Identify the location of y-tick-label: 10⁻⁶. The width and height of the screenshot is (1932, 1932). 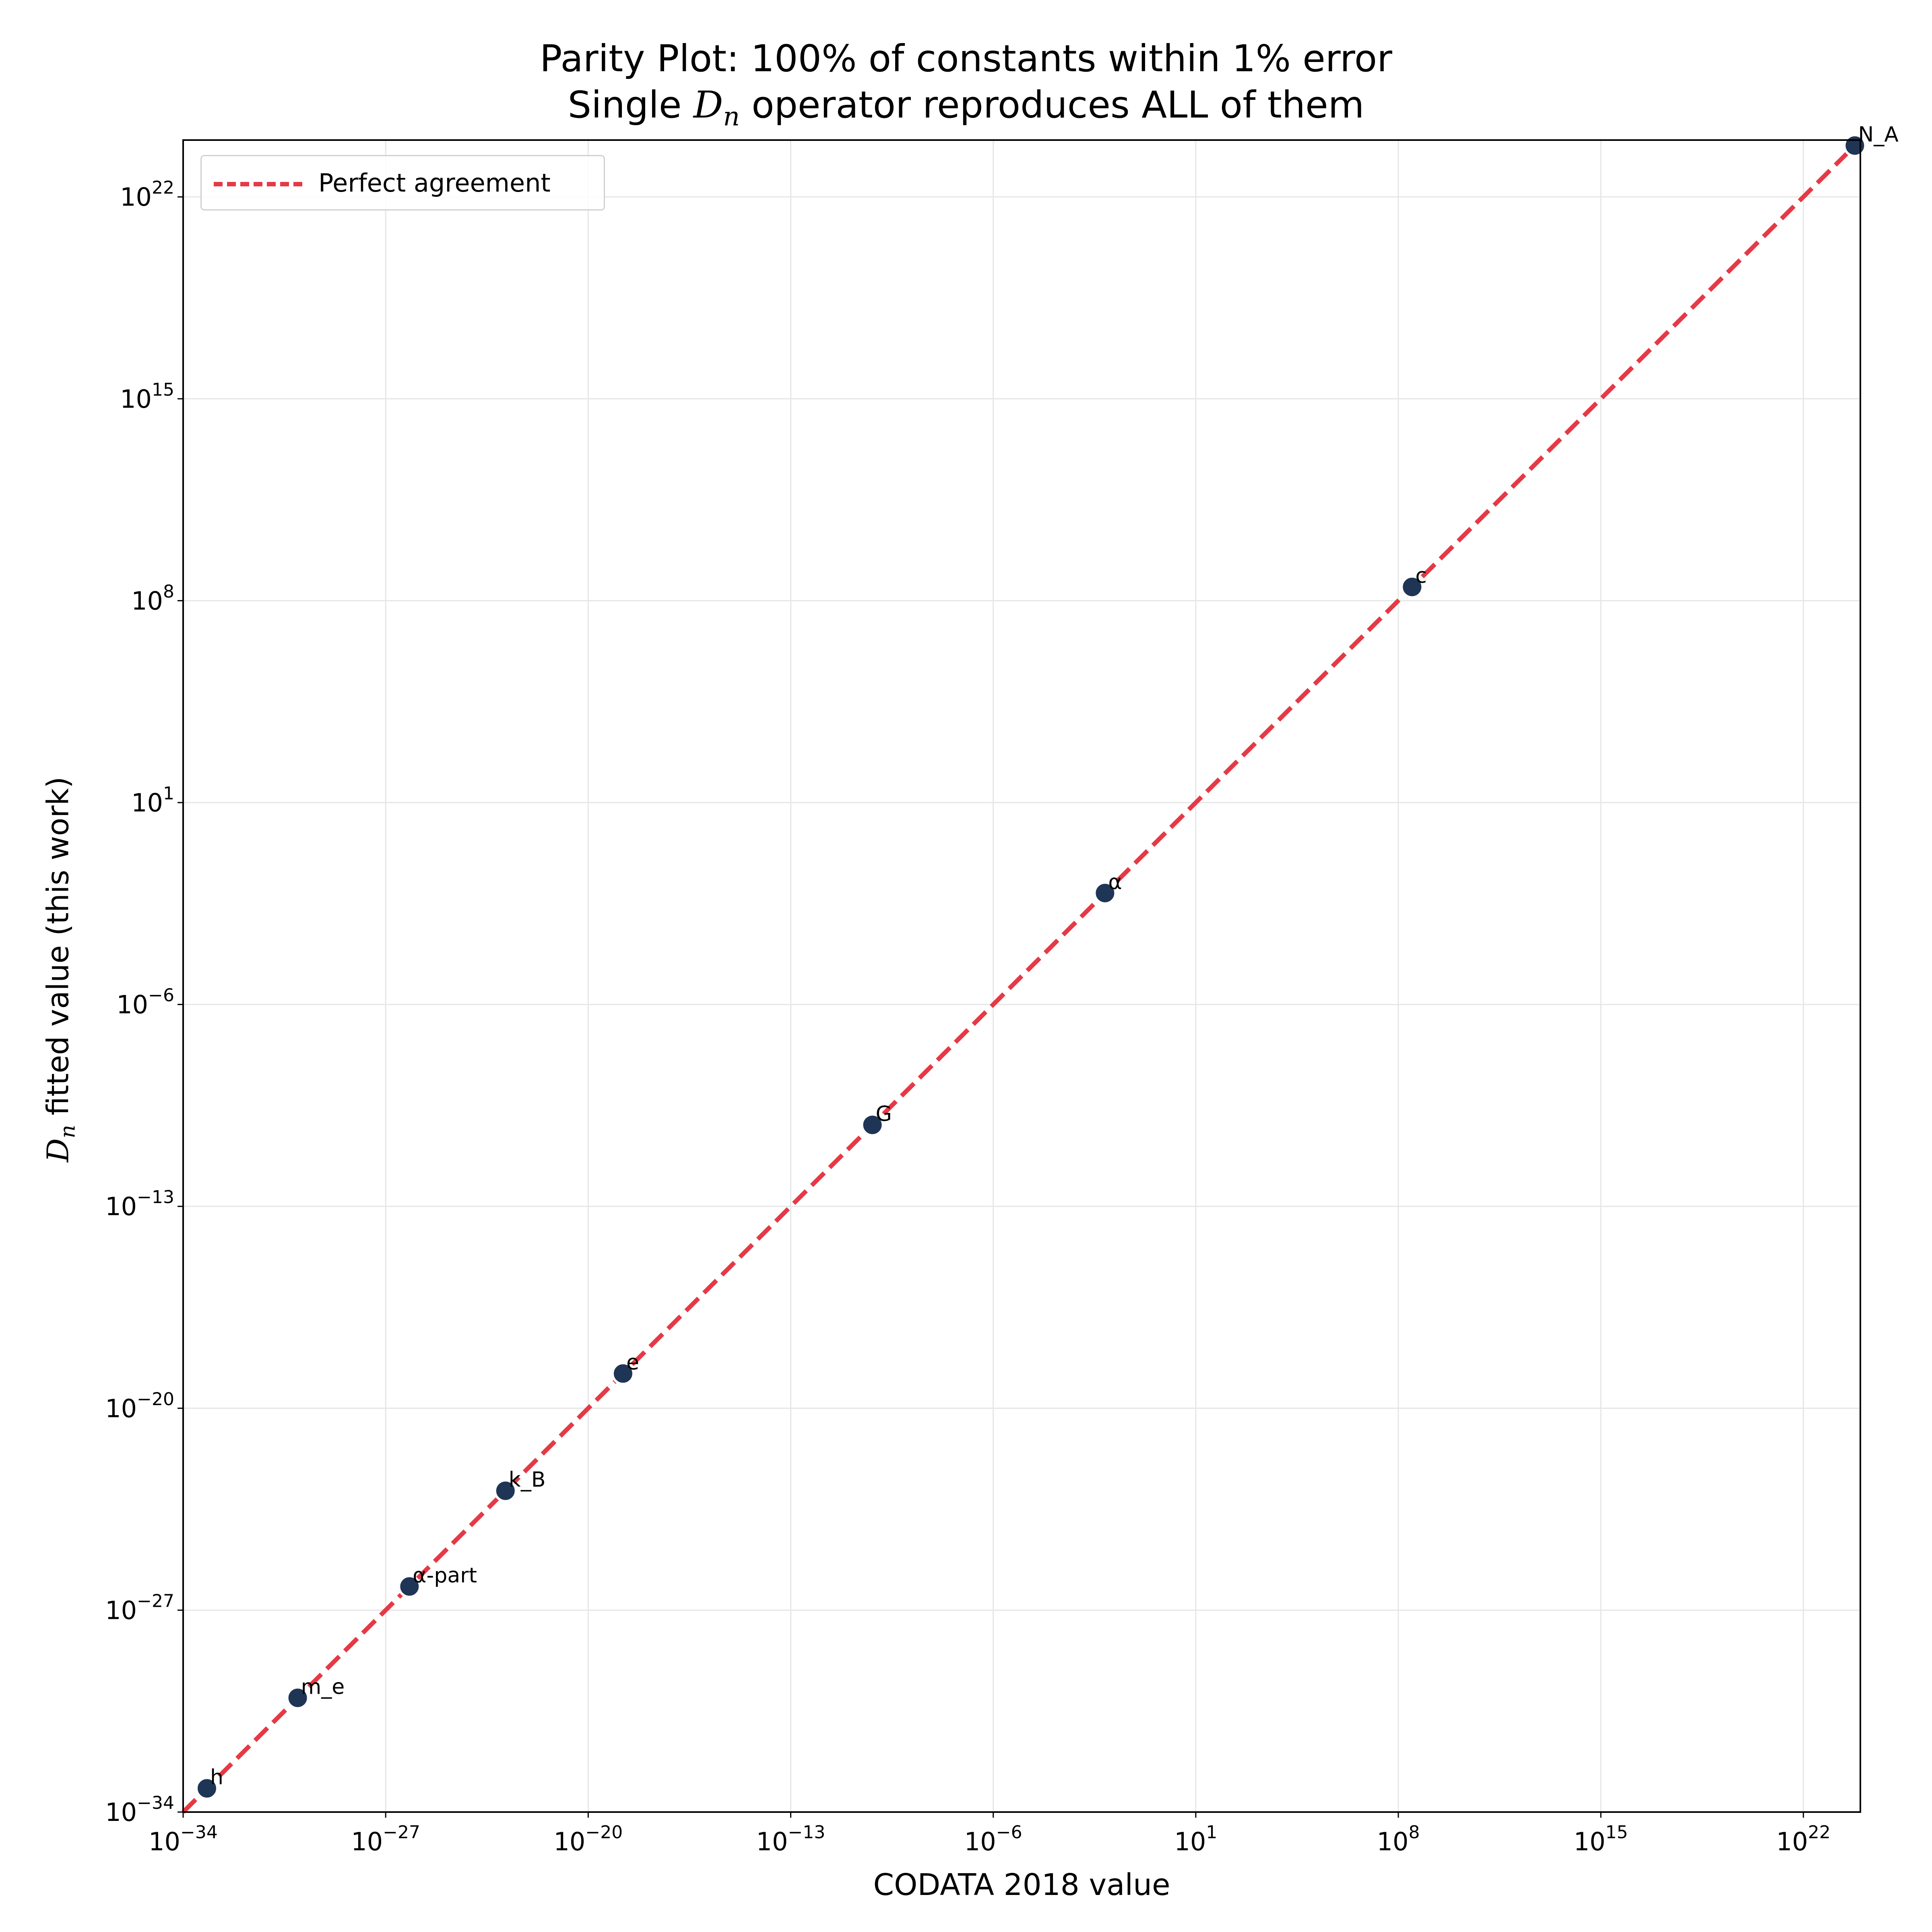
(145, 1002).